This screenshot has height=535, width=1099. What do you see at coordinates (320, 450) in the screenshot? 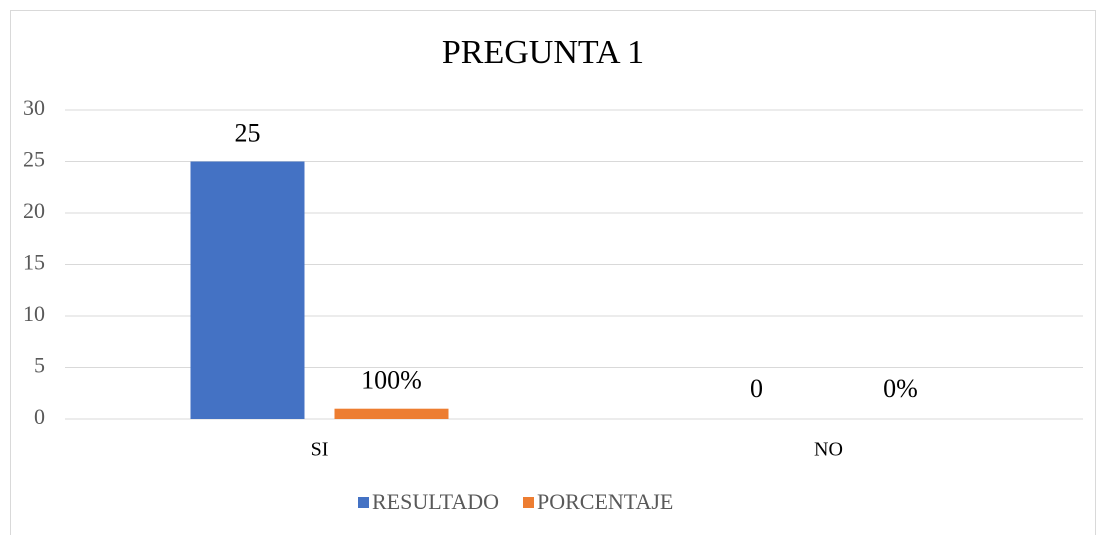
I see `x-tick-label: SI` at bounding box center [320, 450].